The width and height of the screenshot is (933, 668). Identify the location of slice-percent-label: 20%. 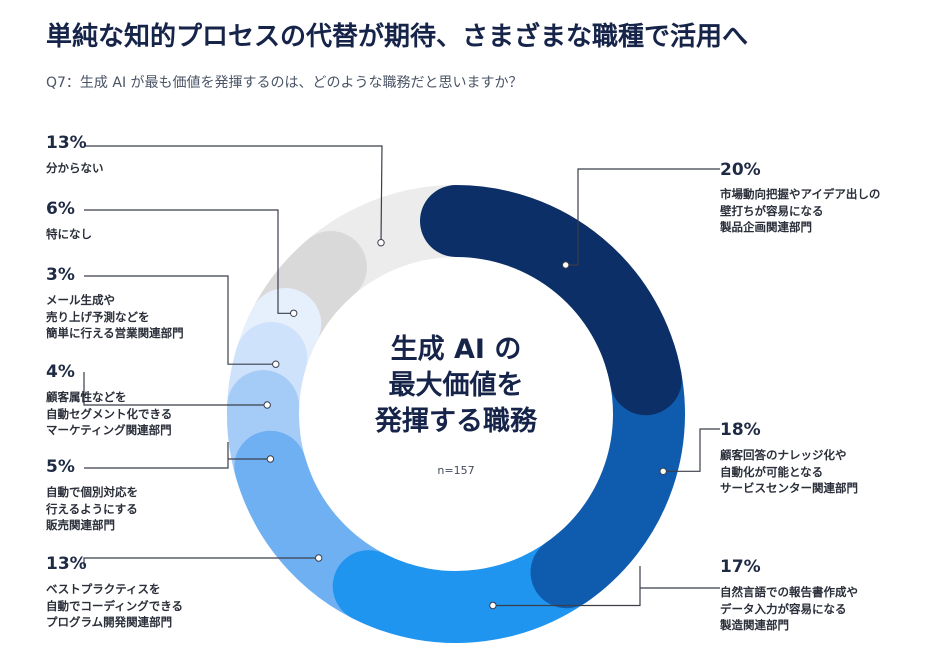
(740, 170).